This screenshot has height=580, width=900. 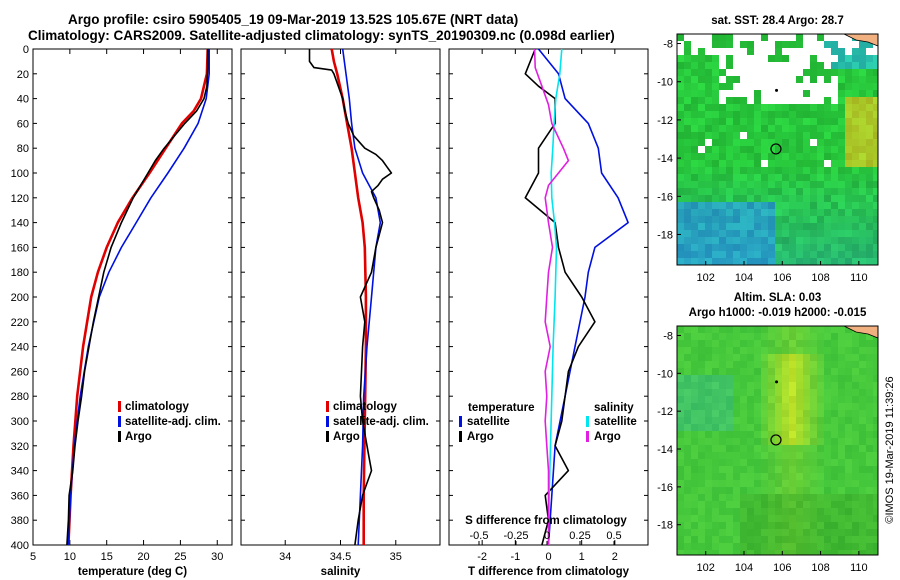 I want to click on map-title: Altim. SLA: 0.03, so click(x=778, y=298).